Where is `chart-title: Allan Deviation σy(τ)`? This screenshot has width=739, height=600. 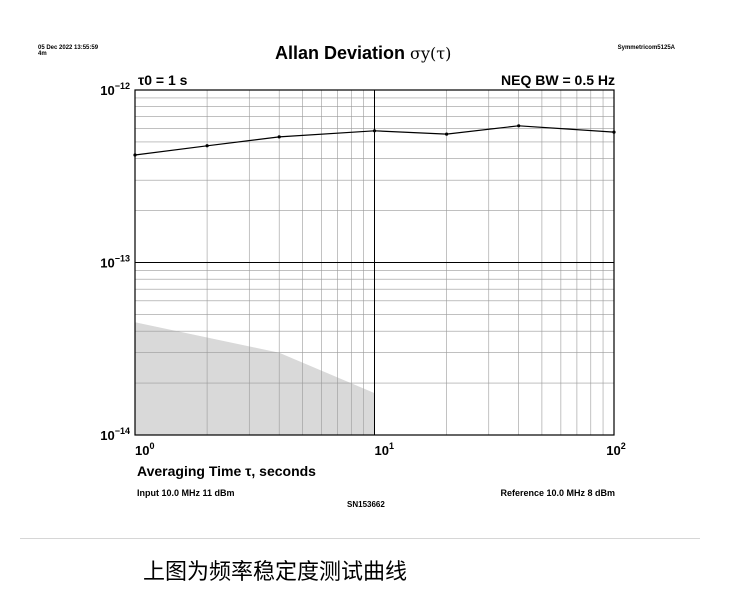
chart-title: Allan Deviation σy(τ) is located at coordinates (363, 53).